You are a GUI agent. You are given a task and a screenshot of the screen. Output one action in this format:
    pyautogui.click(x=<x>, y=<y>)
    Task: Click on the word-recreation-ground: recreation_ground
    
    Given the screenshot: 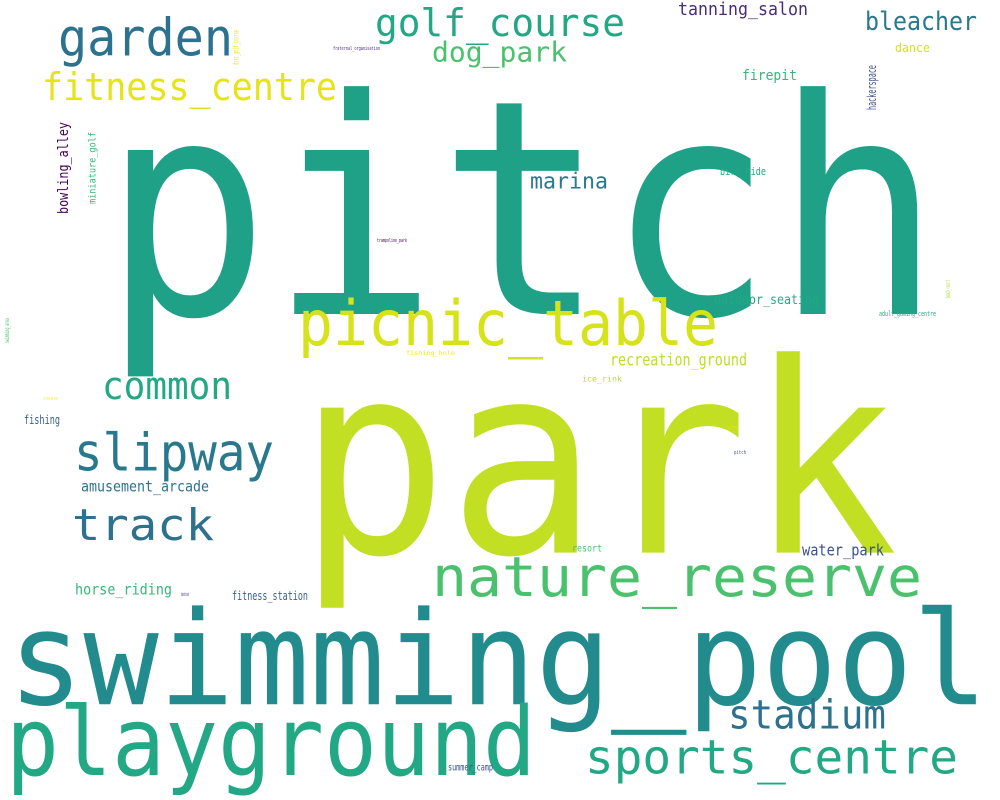 What is the action you would take?
    pyautogui.click(x=678, y=359)
    